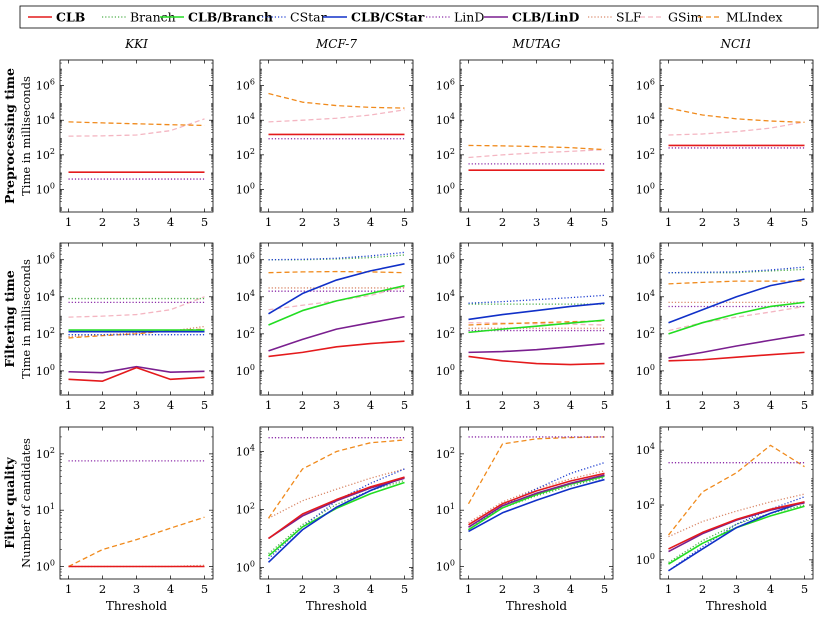 The width and height of the screenshot is (830, 620). What do you see at coordinates (685, 17) in the screenshot?
I see `legend-label-gsim: GSim` at bounding box center [685, 17].